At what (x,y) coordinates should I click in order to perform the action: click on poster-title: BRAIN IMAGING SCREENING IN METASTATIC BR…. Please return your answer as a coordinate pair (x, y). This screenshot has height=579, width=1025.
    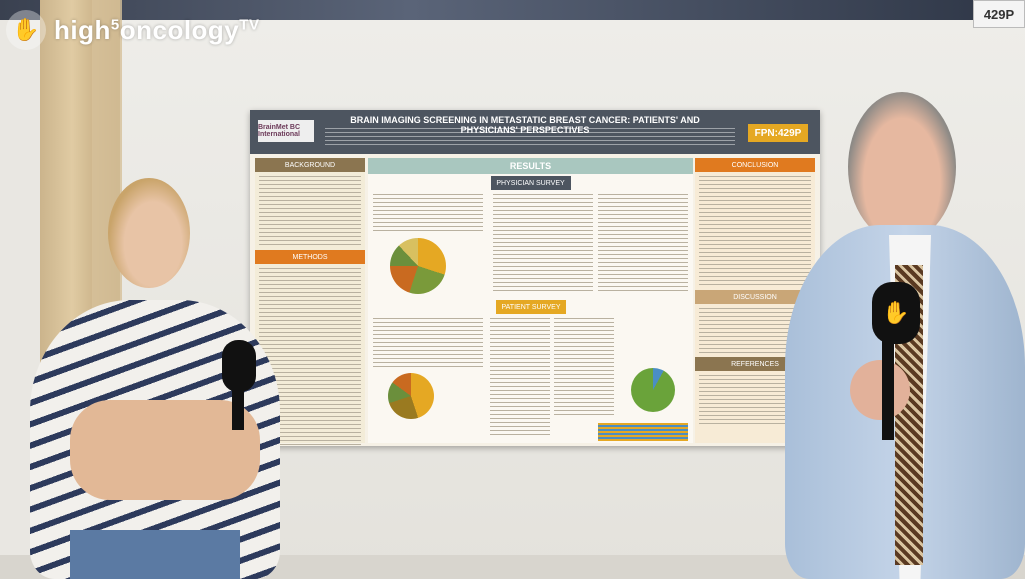
    Looking at the image, I should click on (525, 125).